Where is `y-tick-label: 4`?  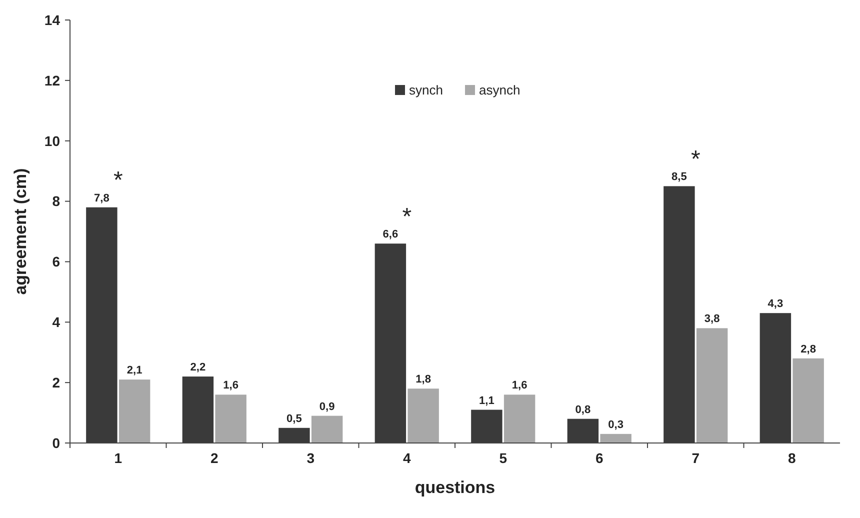 y-tick-label: 4 is located at coordinates (56, 322).